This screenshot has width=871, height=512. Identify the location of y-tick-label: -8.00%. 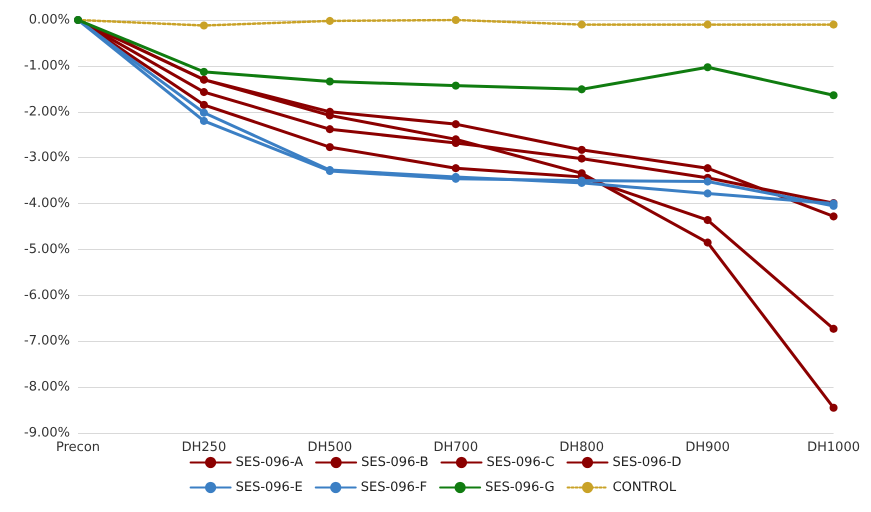
(47, 387).